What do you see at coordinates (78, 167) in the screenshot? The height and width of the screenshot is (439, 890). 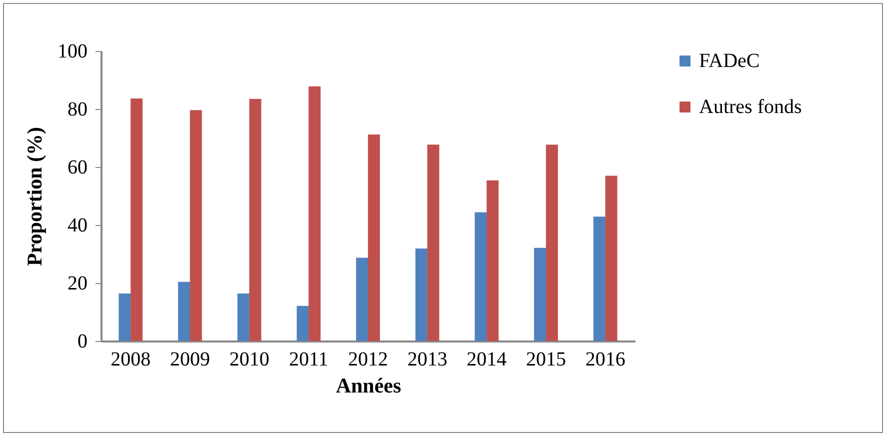 I see `y-tick-label: 60` at bounding box center [78, 167].